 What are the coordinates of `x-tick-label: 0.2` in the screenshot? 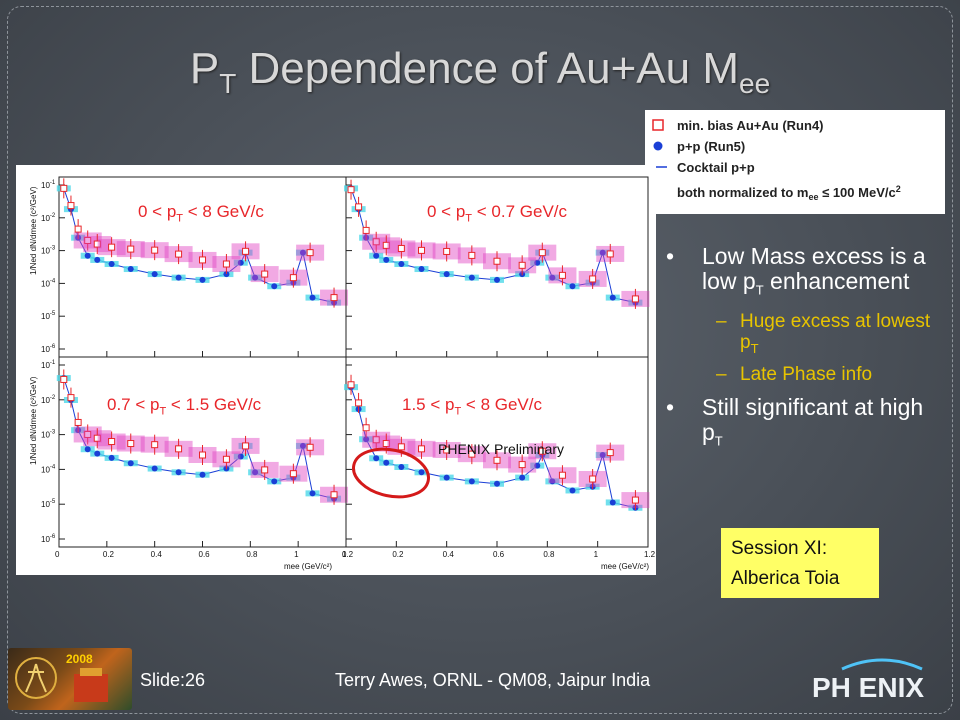 It's located at (109, 554).